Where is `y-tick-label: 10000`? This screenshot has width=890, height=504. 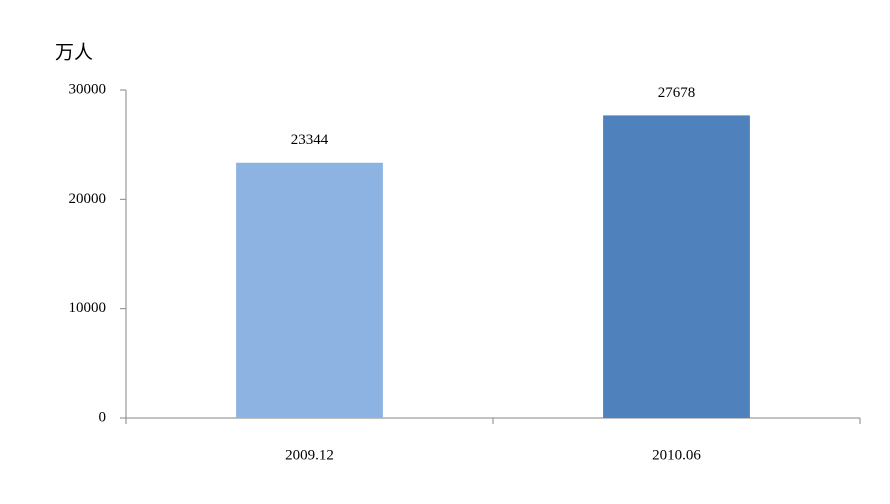 y-tick-label: 10000 is located at coordinates (88, 308).